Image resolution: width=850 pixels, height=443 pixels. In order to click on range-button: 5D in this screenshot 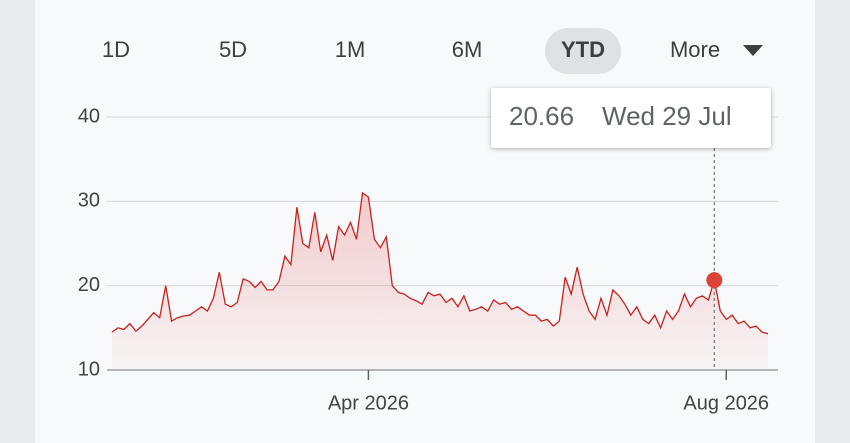, I will do `click(233, 49)`.